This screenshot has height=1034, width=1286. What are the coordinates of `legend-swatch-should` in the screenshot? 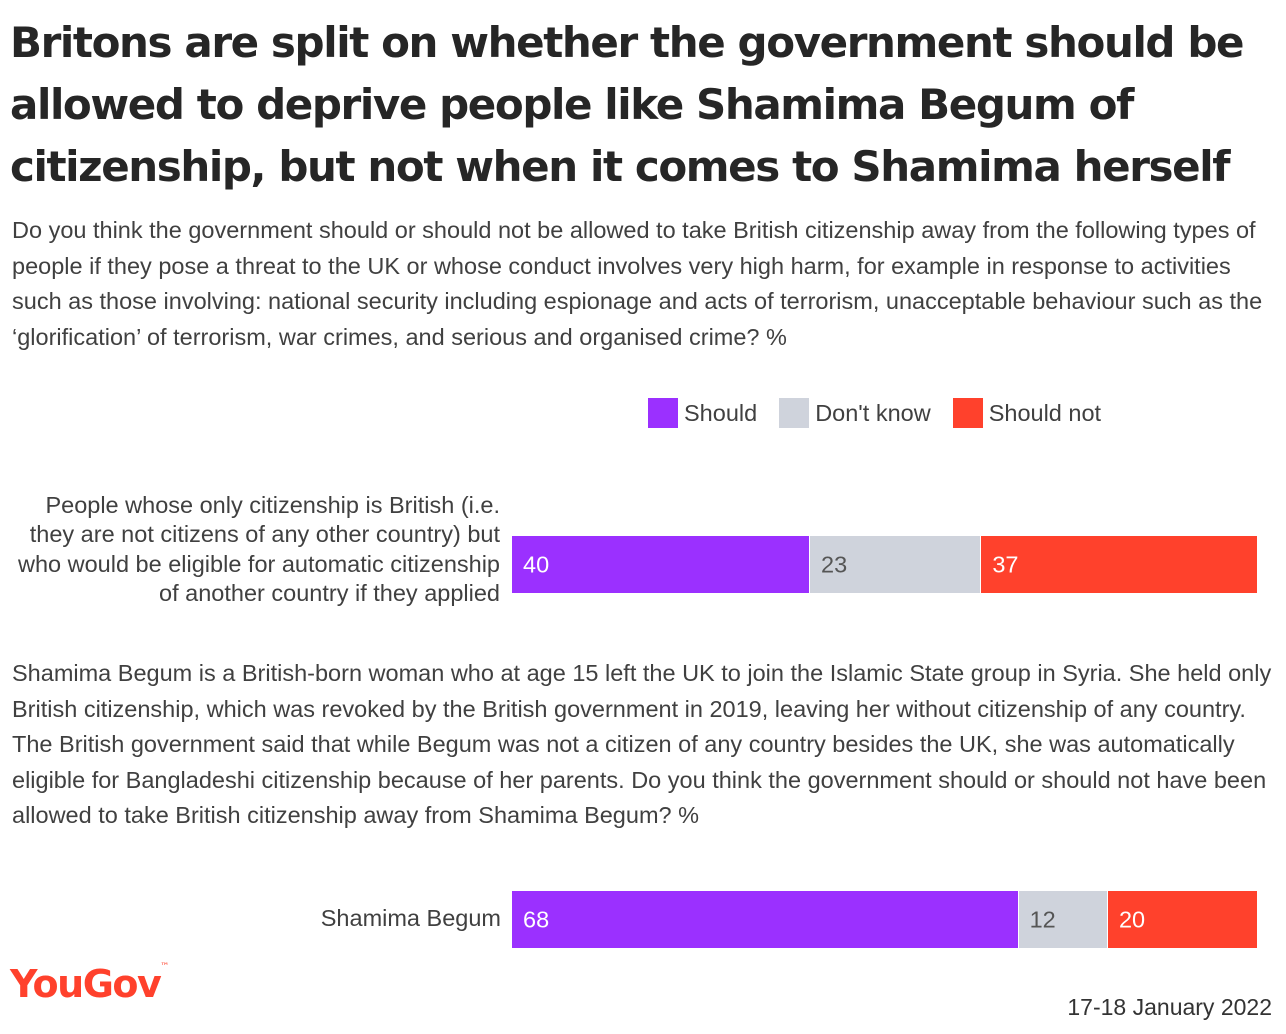 It's located at (663, 413).